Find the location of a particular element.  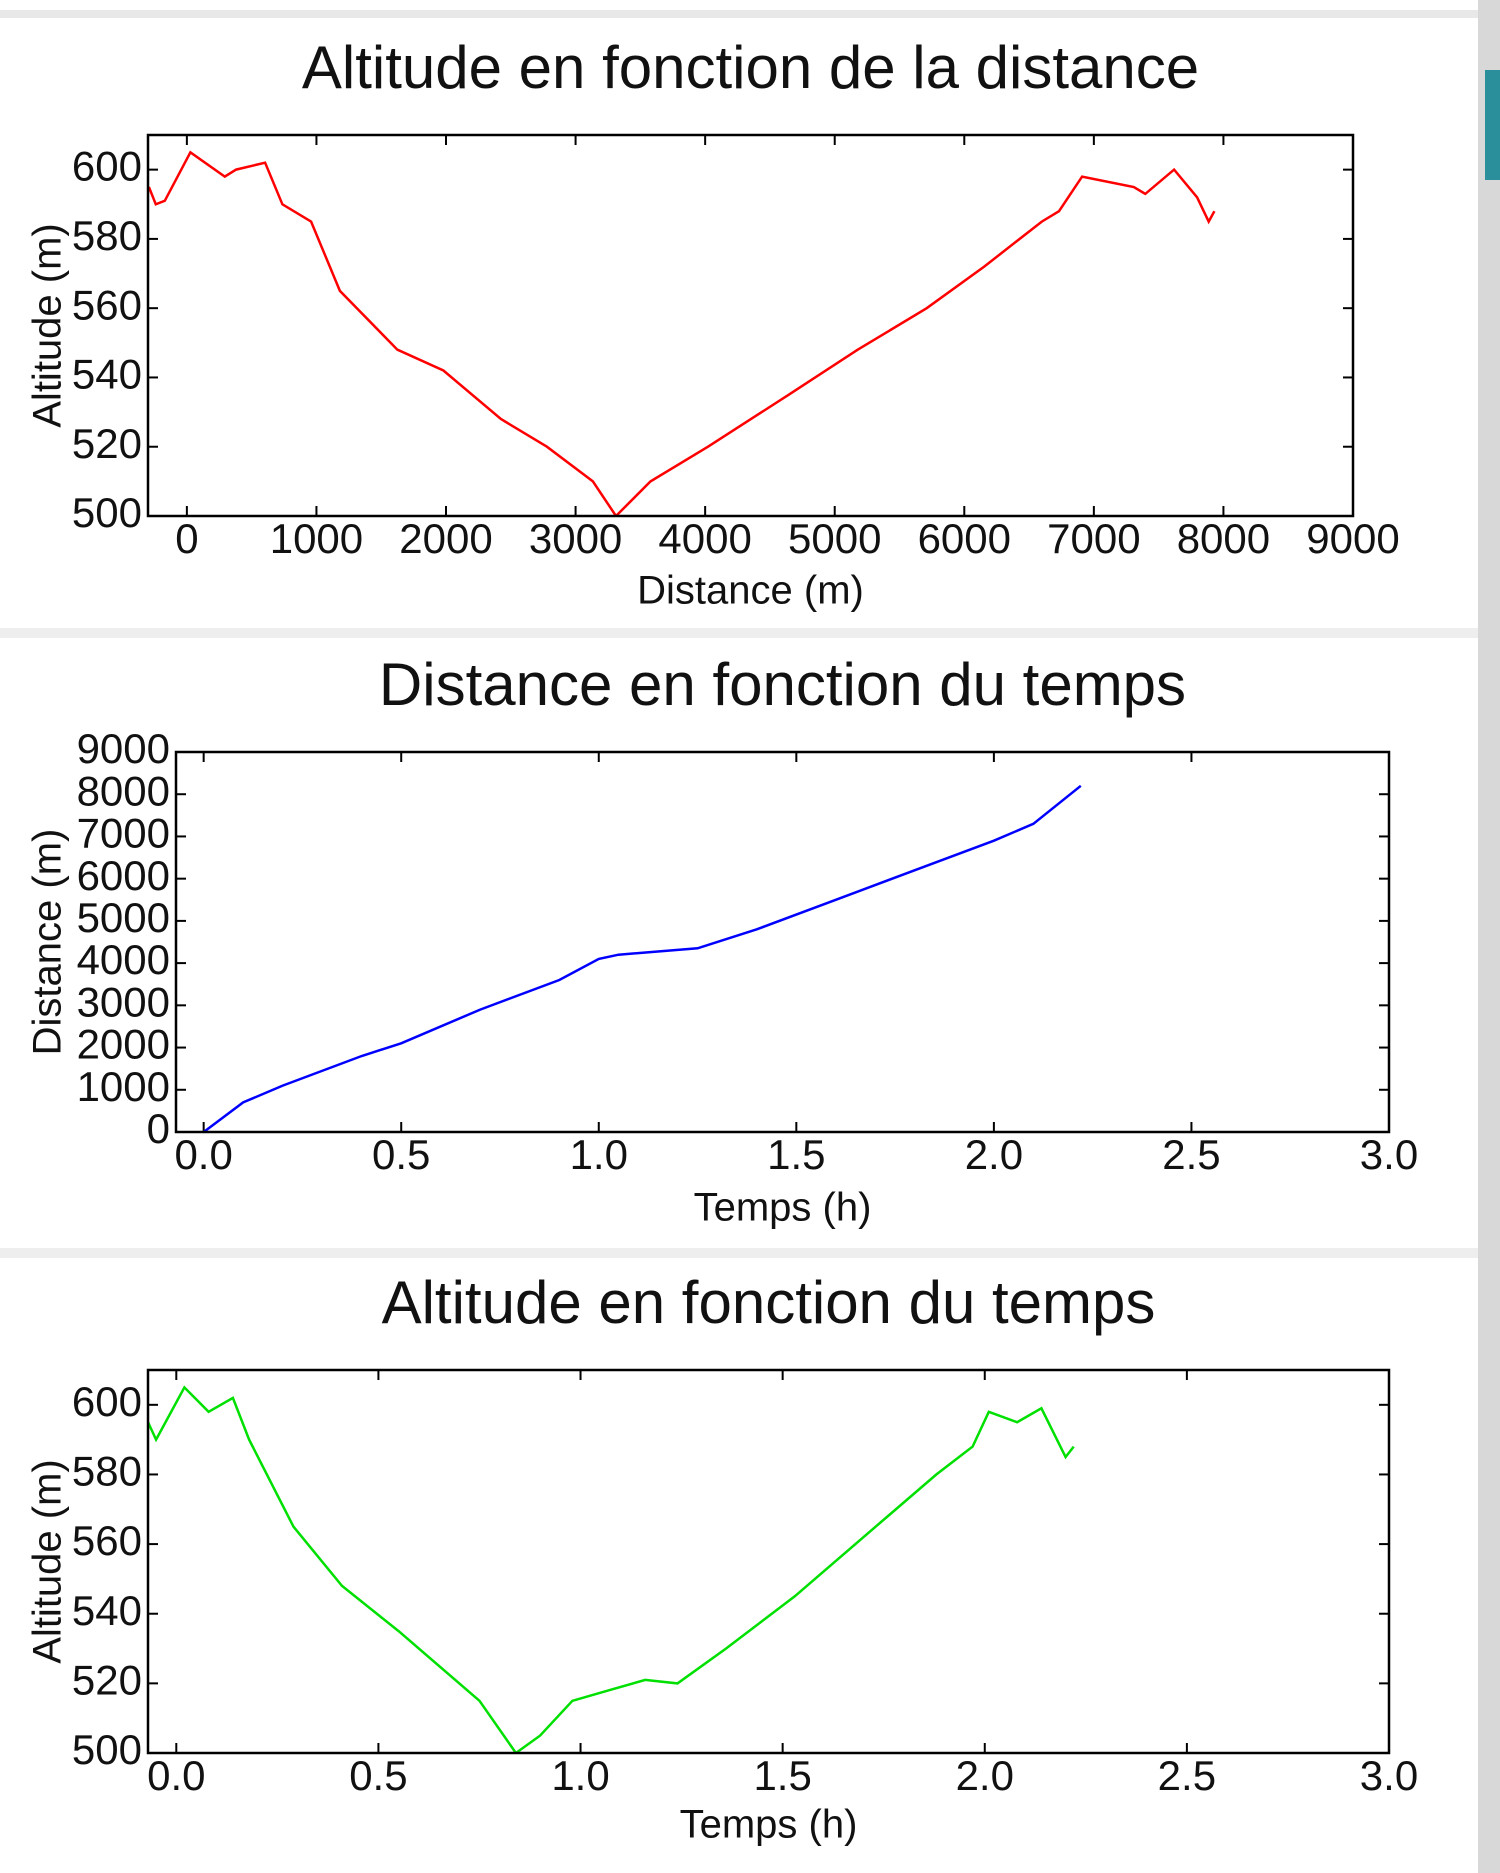

x-tick-label: 7000 is located at coordinates (1093, 538).